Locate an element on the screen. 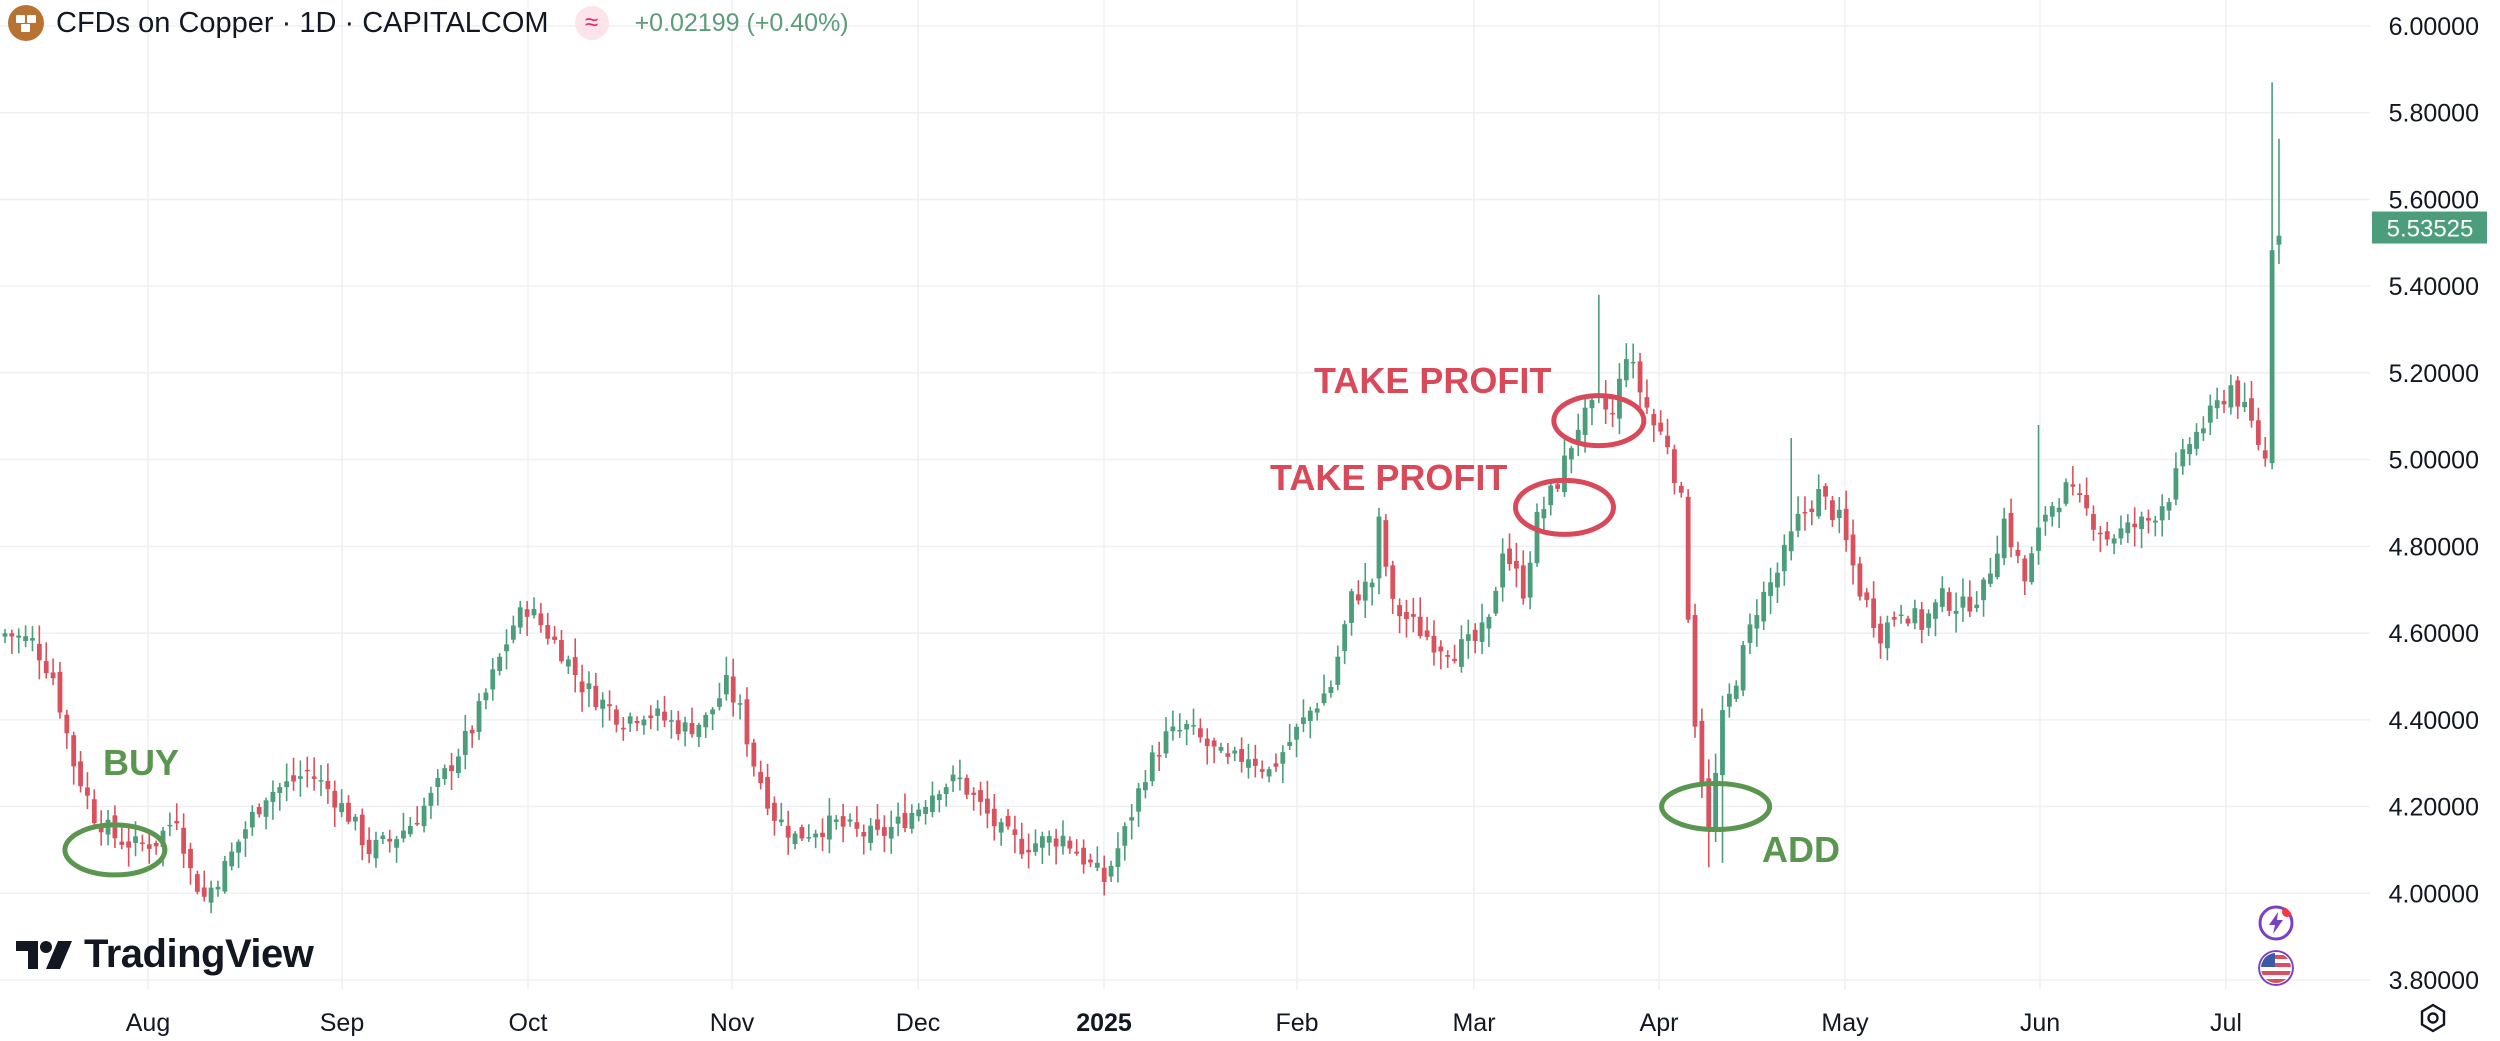  symbol-title: CFDs on Copper · 1D · CAPITALCOM is located at coordinates (302, 22).